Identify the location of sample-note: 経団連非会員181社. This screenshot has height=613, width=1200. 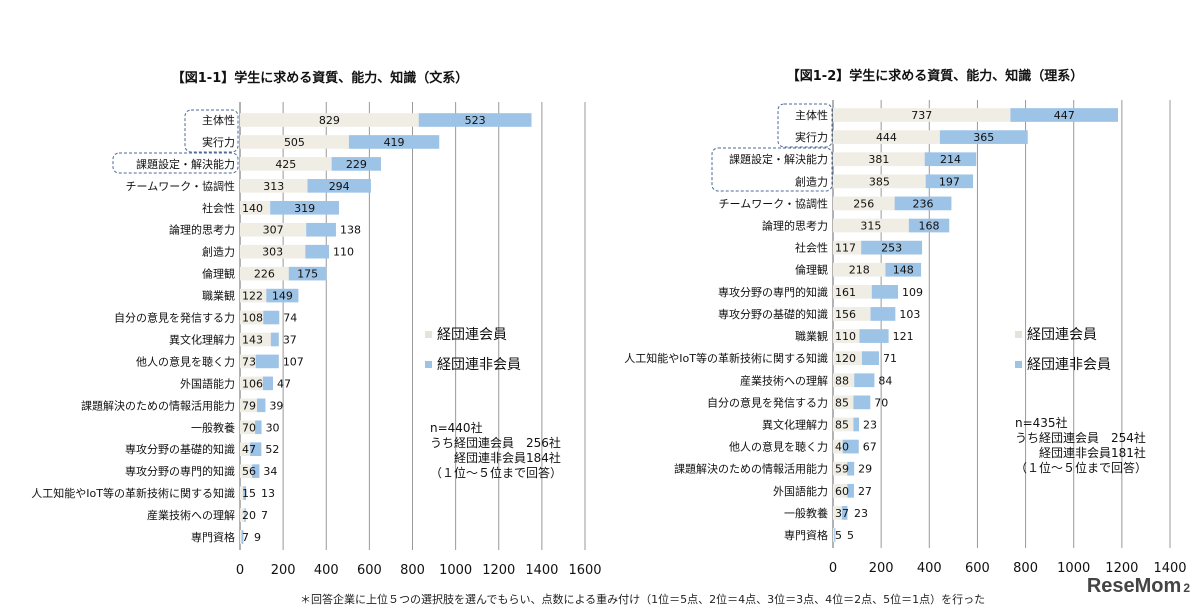
(1080, 452).